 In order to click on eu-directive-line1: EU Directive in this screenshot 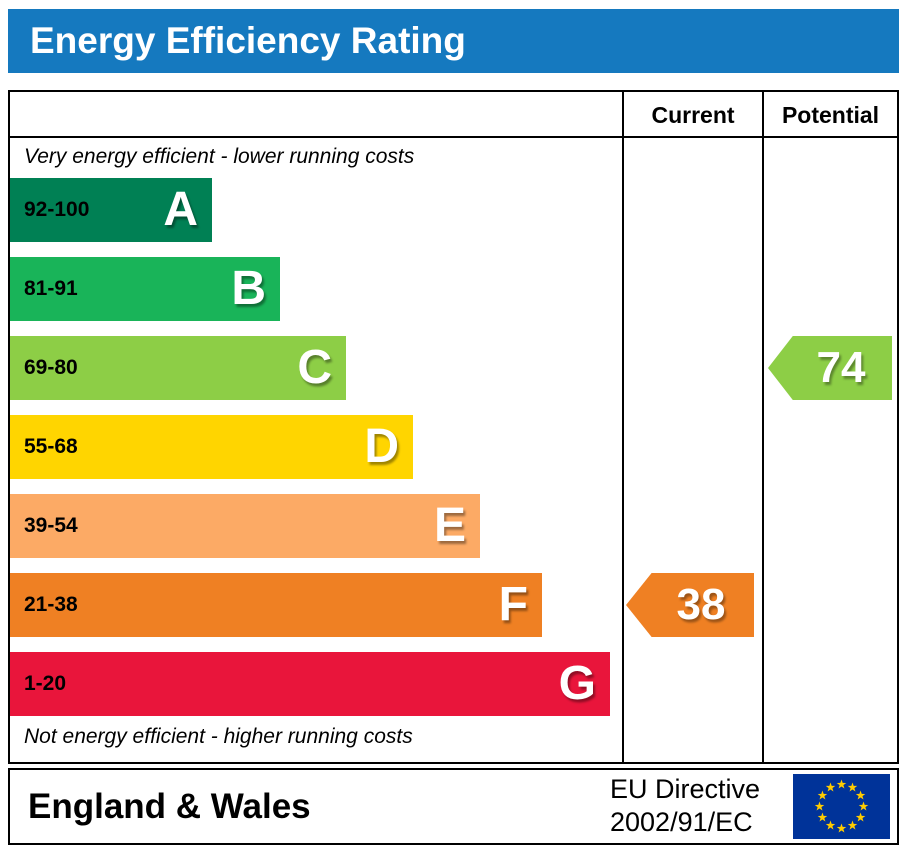, I will do `click(685, 789)`.